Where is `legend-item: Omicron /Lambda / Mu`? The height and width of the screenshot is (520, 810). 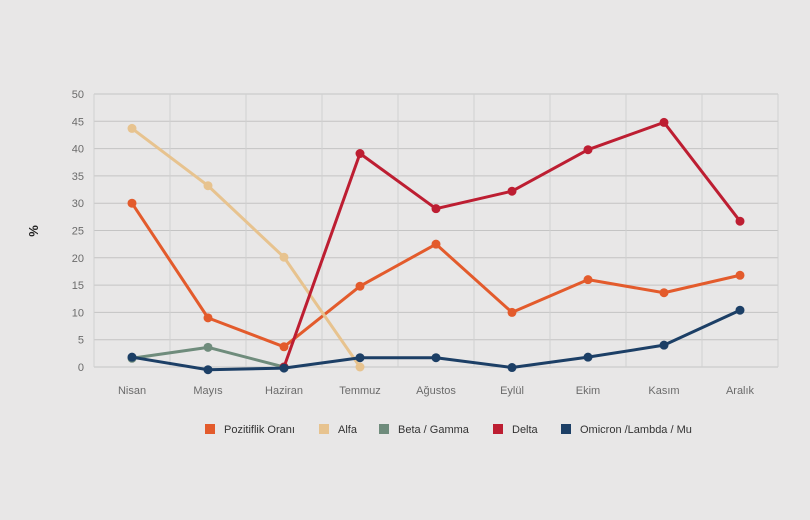 legend-item: Omicron /Lambda / Mu is located at coordinates (626, 430).